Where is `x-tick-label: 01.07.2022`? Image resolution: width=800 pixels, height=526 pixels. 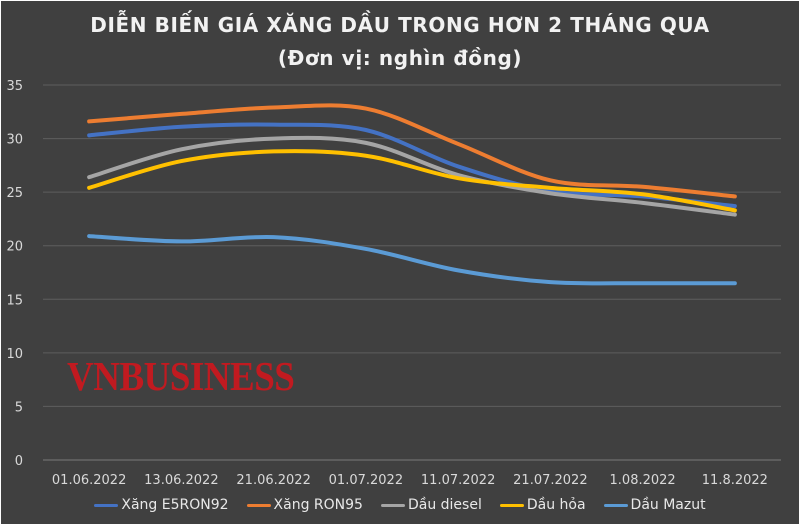 x-tick-label: 01.07.2022 is located at coordinates (366, 480).